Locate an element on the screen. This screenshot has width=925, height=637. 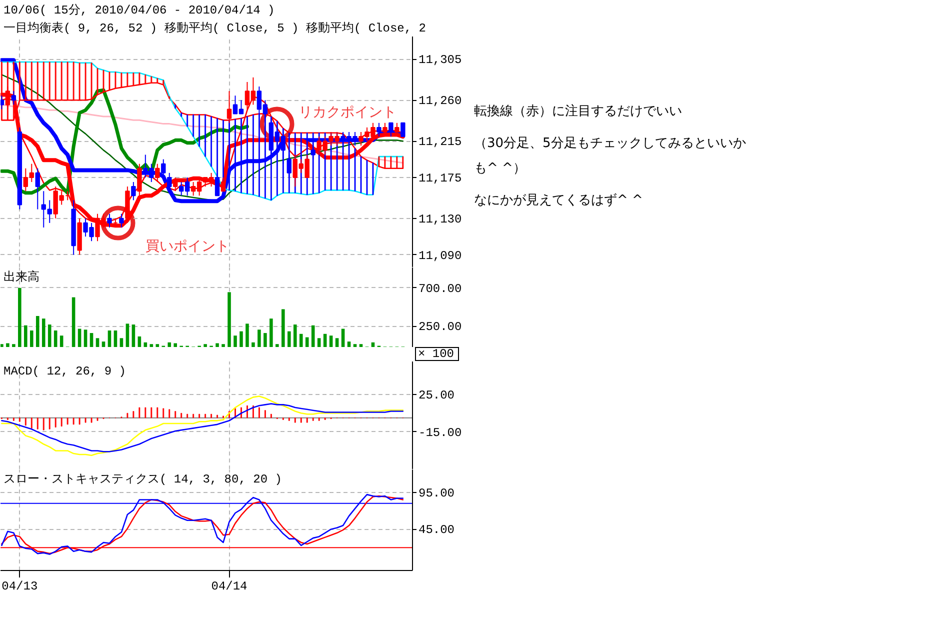
y-tick-label: 11,305 is located at coordinates (440, 60).